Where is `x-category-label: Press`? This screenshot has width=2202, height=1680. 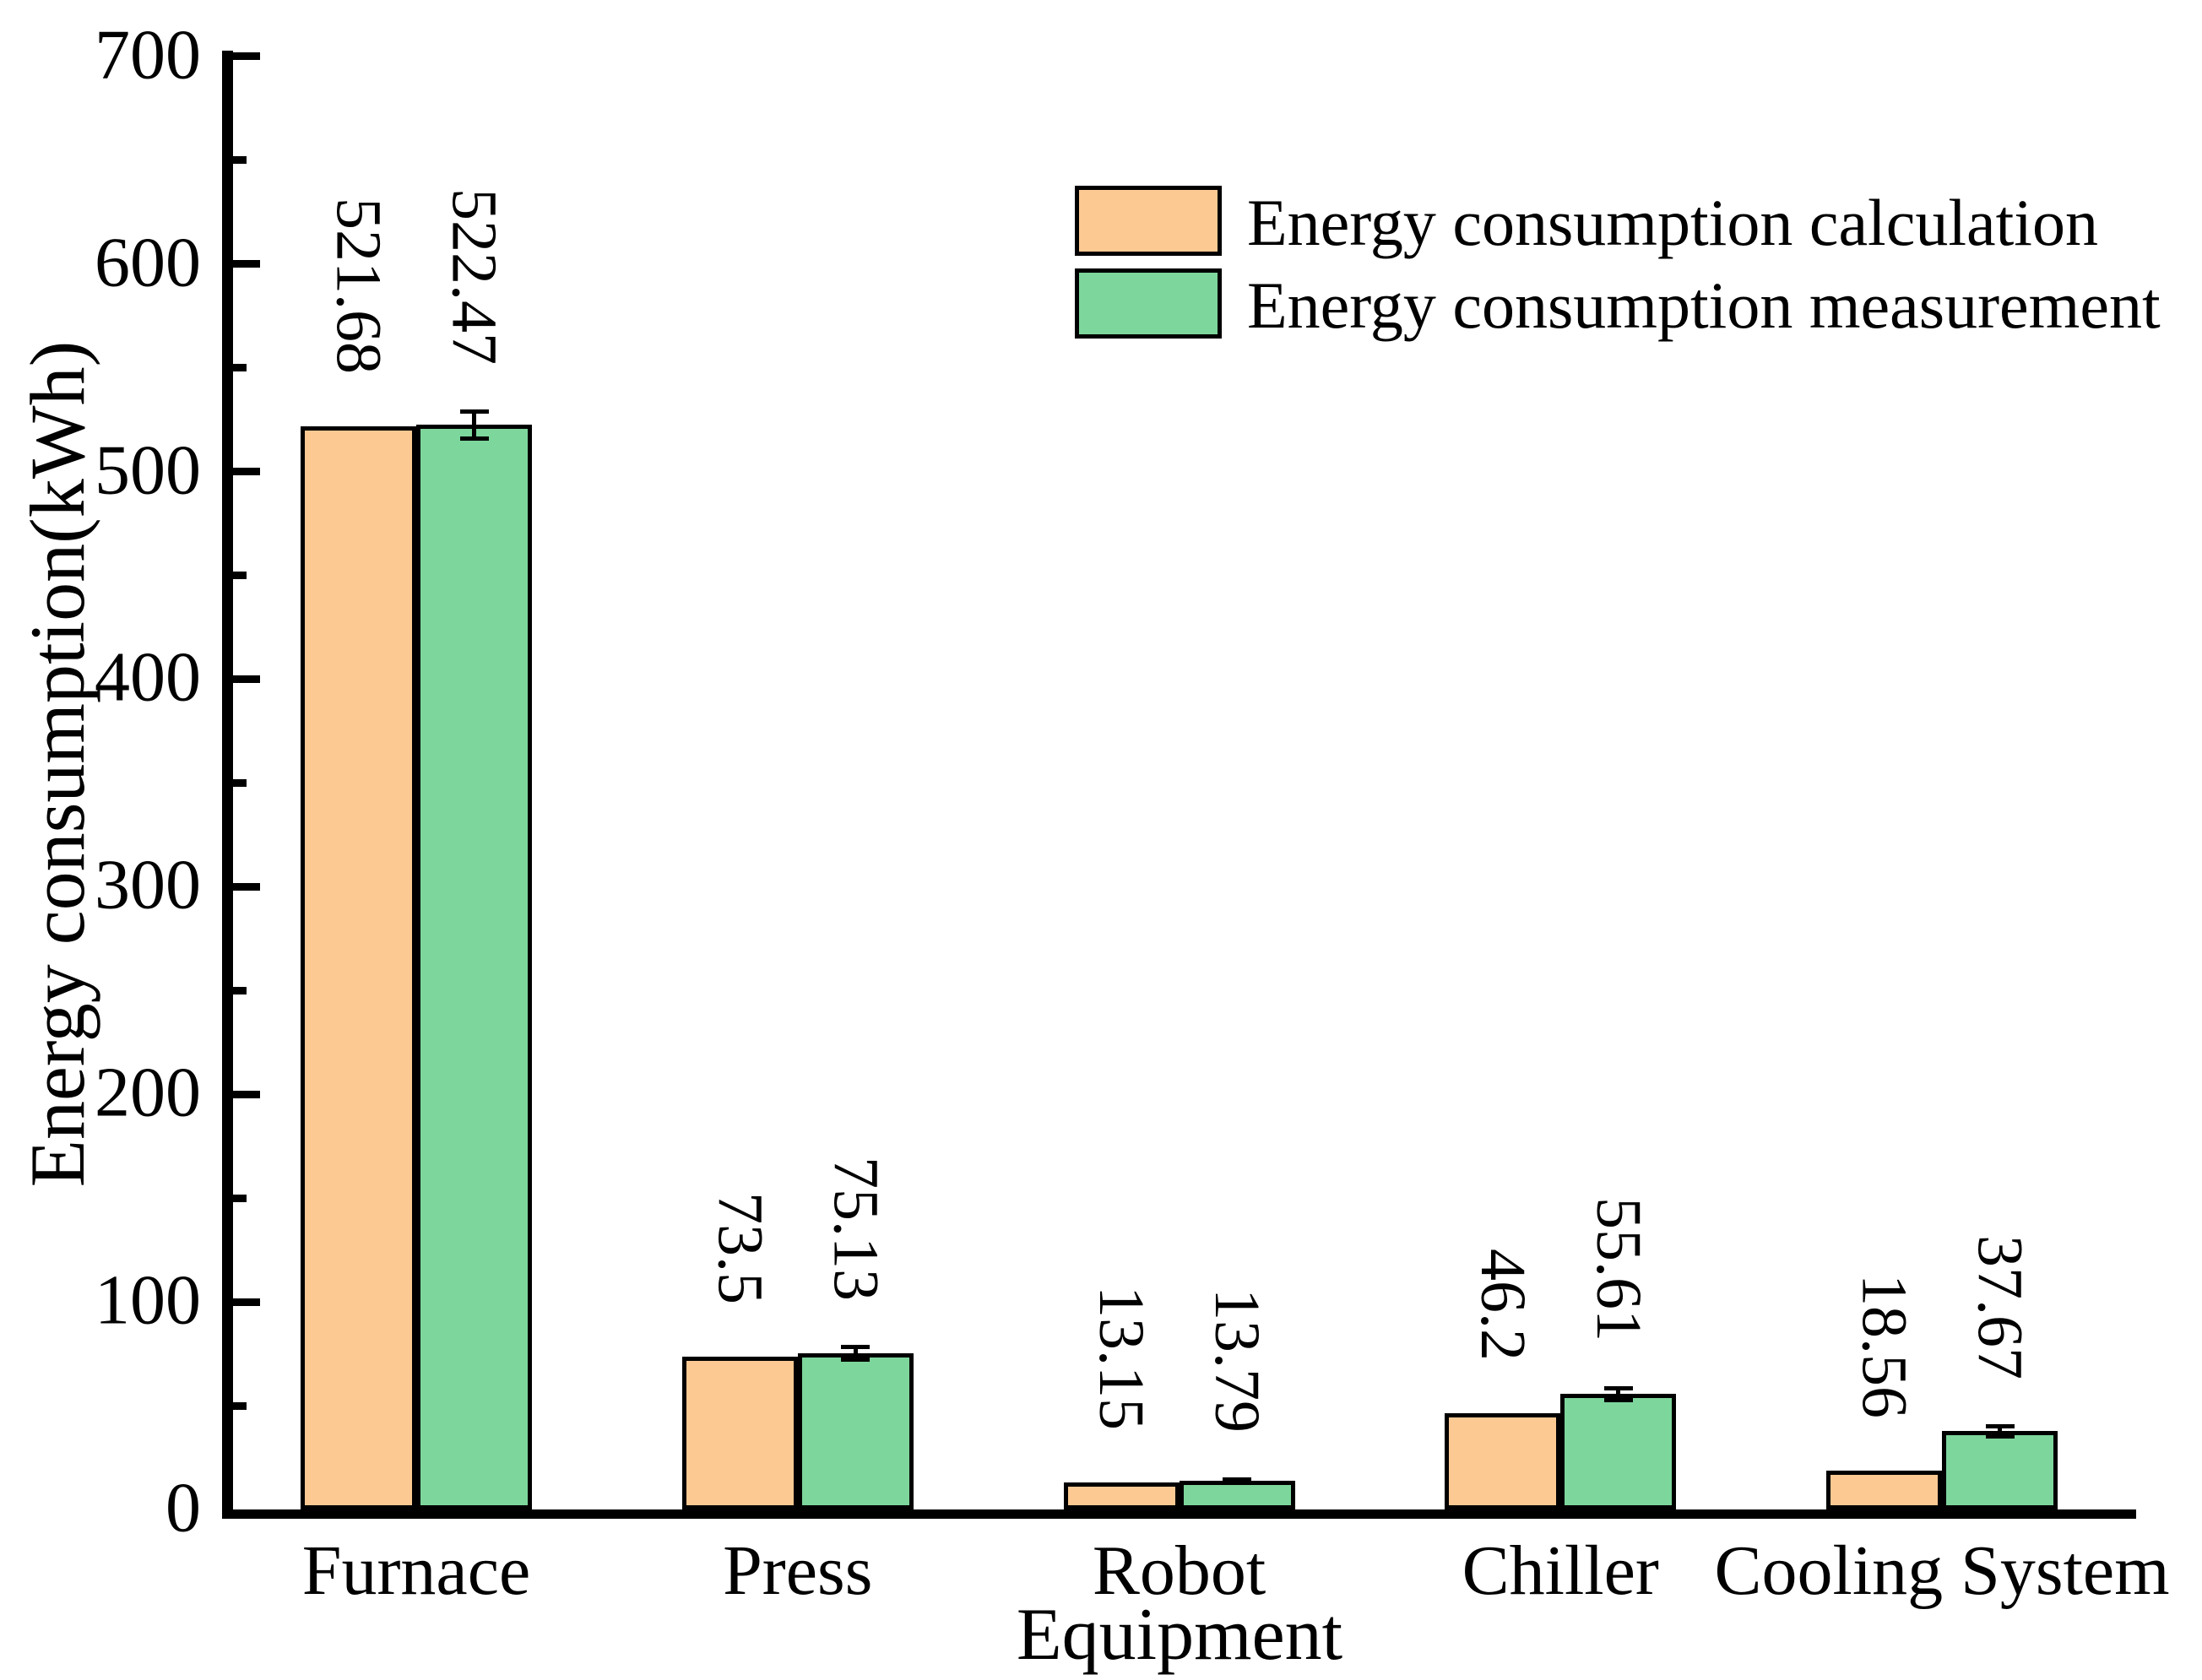
x-category-label: Press is located at coordinates (798, 1570).